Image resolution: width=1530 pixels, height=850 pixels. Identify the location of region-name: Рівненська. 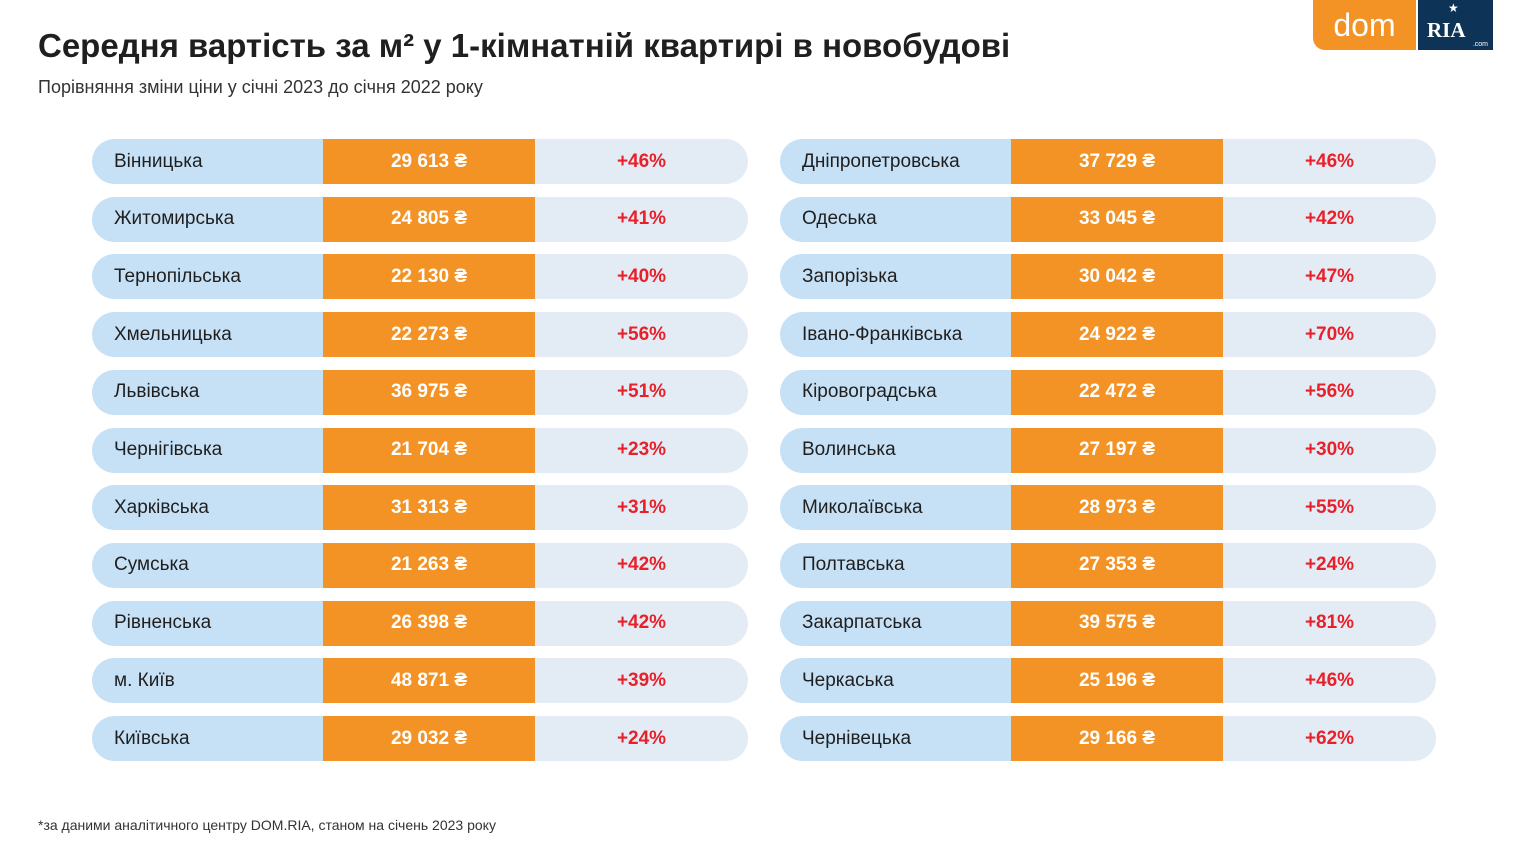
(207, 623).